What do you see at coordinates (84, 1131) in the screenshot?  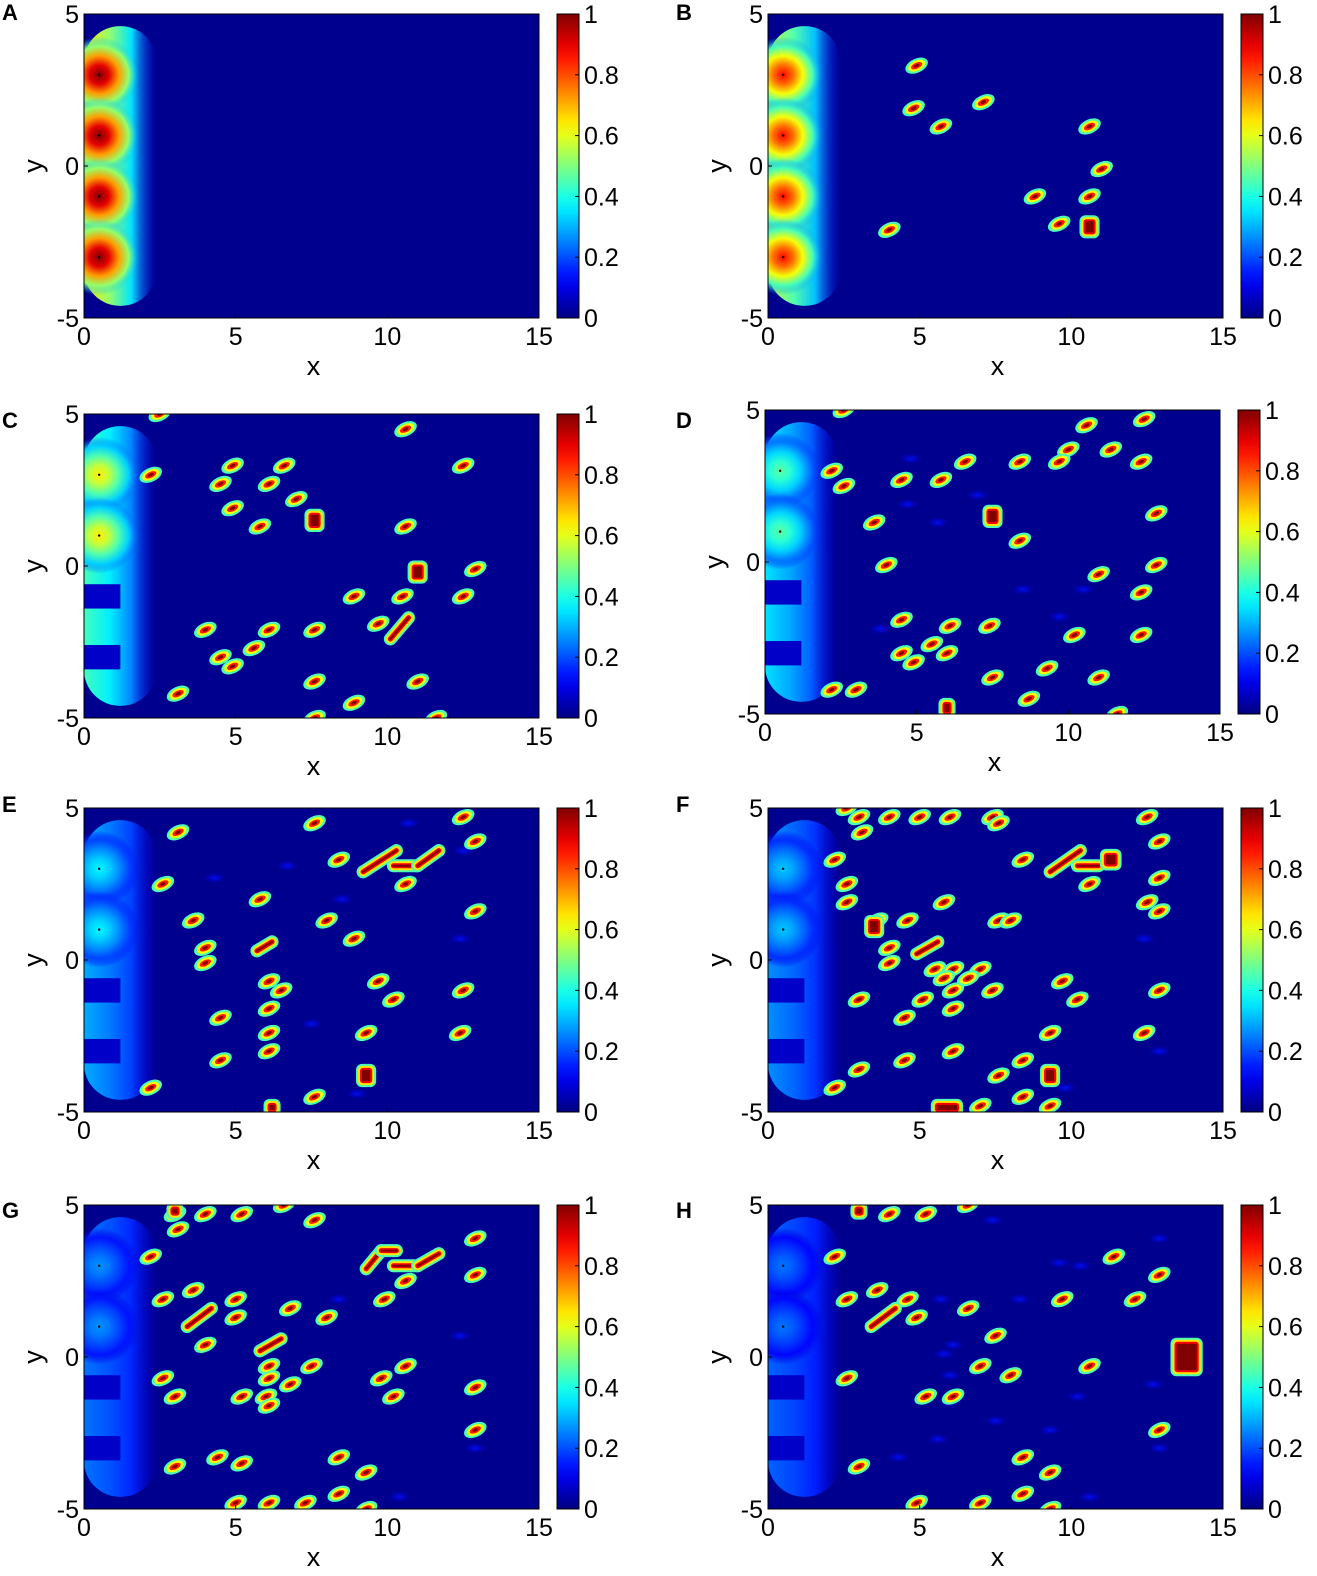 I see `x-tick-label: 0` at bounding box center [84, 1131].